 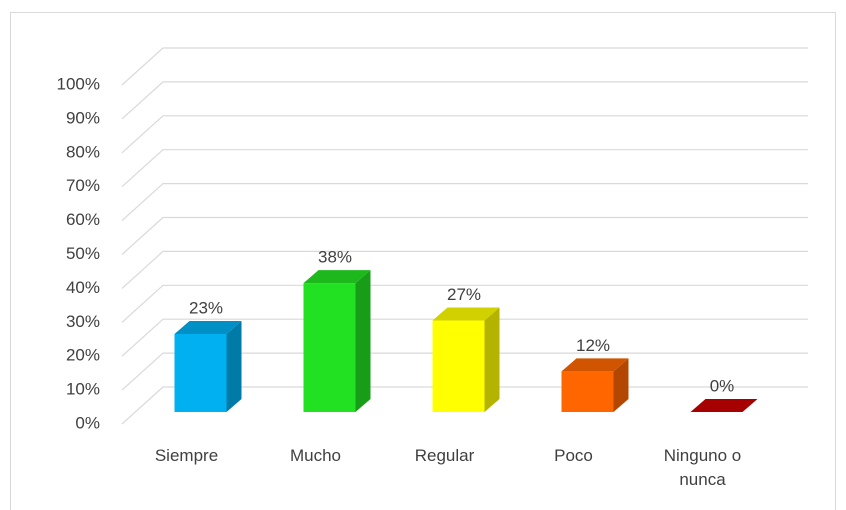 What do you see at coordinates (593, 345) in the screenshot?
I see `data-label: 12%` at bounding box center [593, 345].